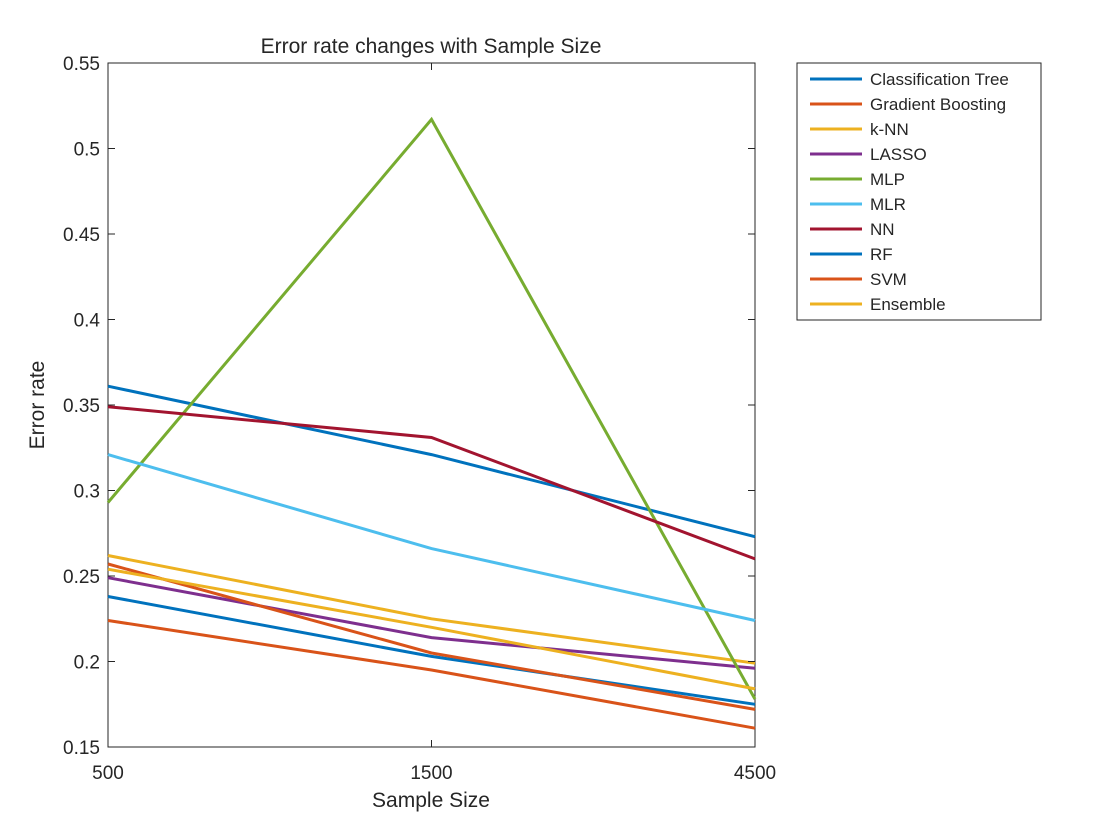 This screenshot has height=840, width=1120. What do you see at coordinates (888, 279) in the screenshot?
I see `legend-label-svm: SVM` at bounding box center [888, 279].